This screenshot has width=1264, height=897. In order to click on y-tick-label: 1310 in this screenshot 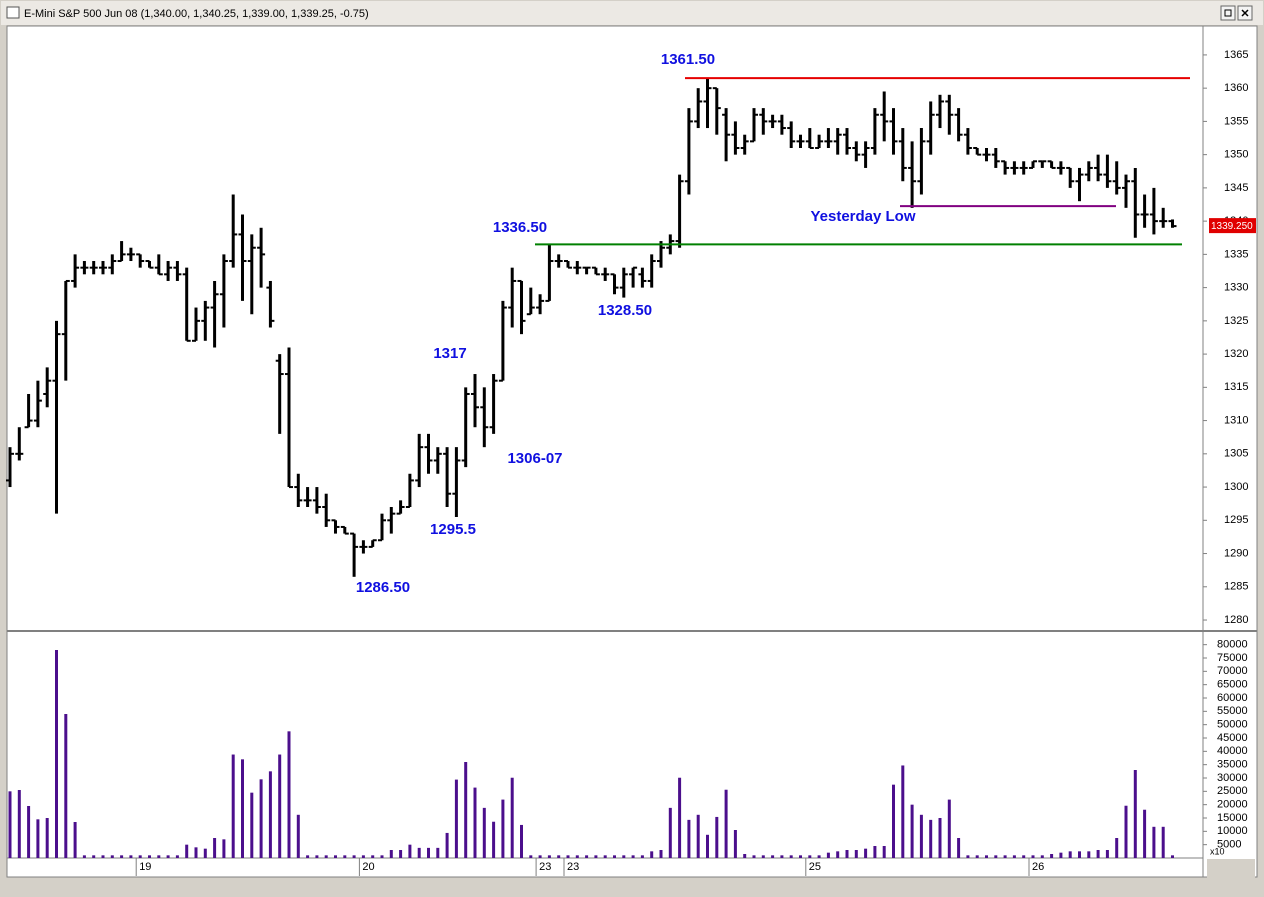, I will do `click(1236, 420)`.